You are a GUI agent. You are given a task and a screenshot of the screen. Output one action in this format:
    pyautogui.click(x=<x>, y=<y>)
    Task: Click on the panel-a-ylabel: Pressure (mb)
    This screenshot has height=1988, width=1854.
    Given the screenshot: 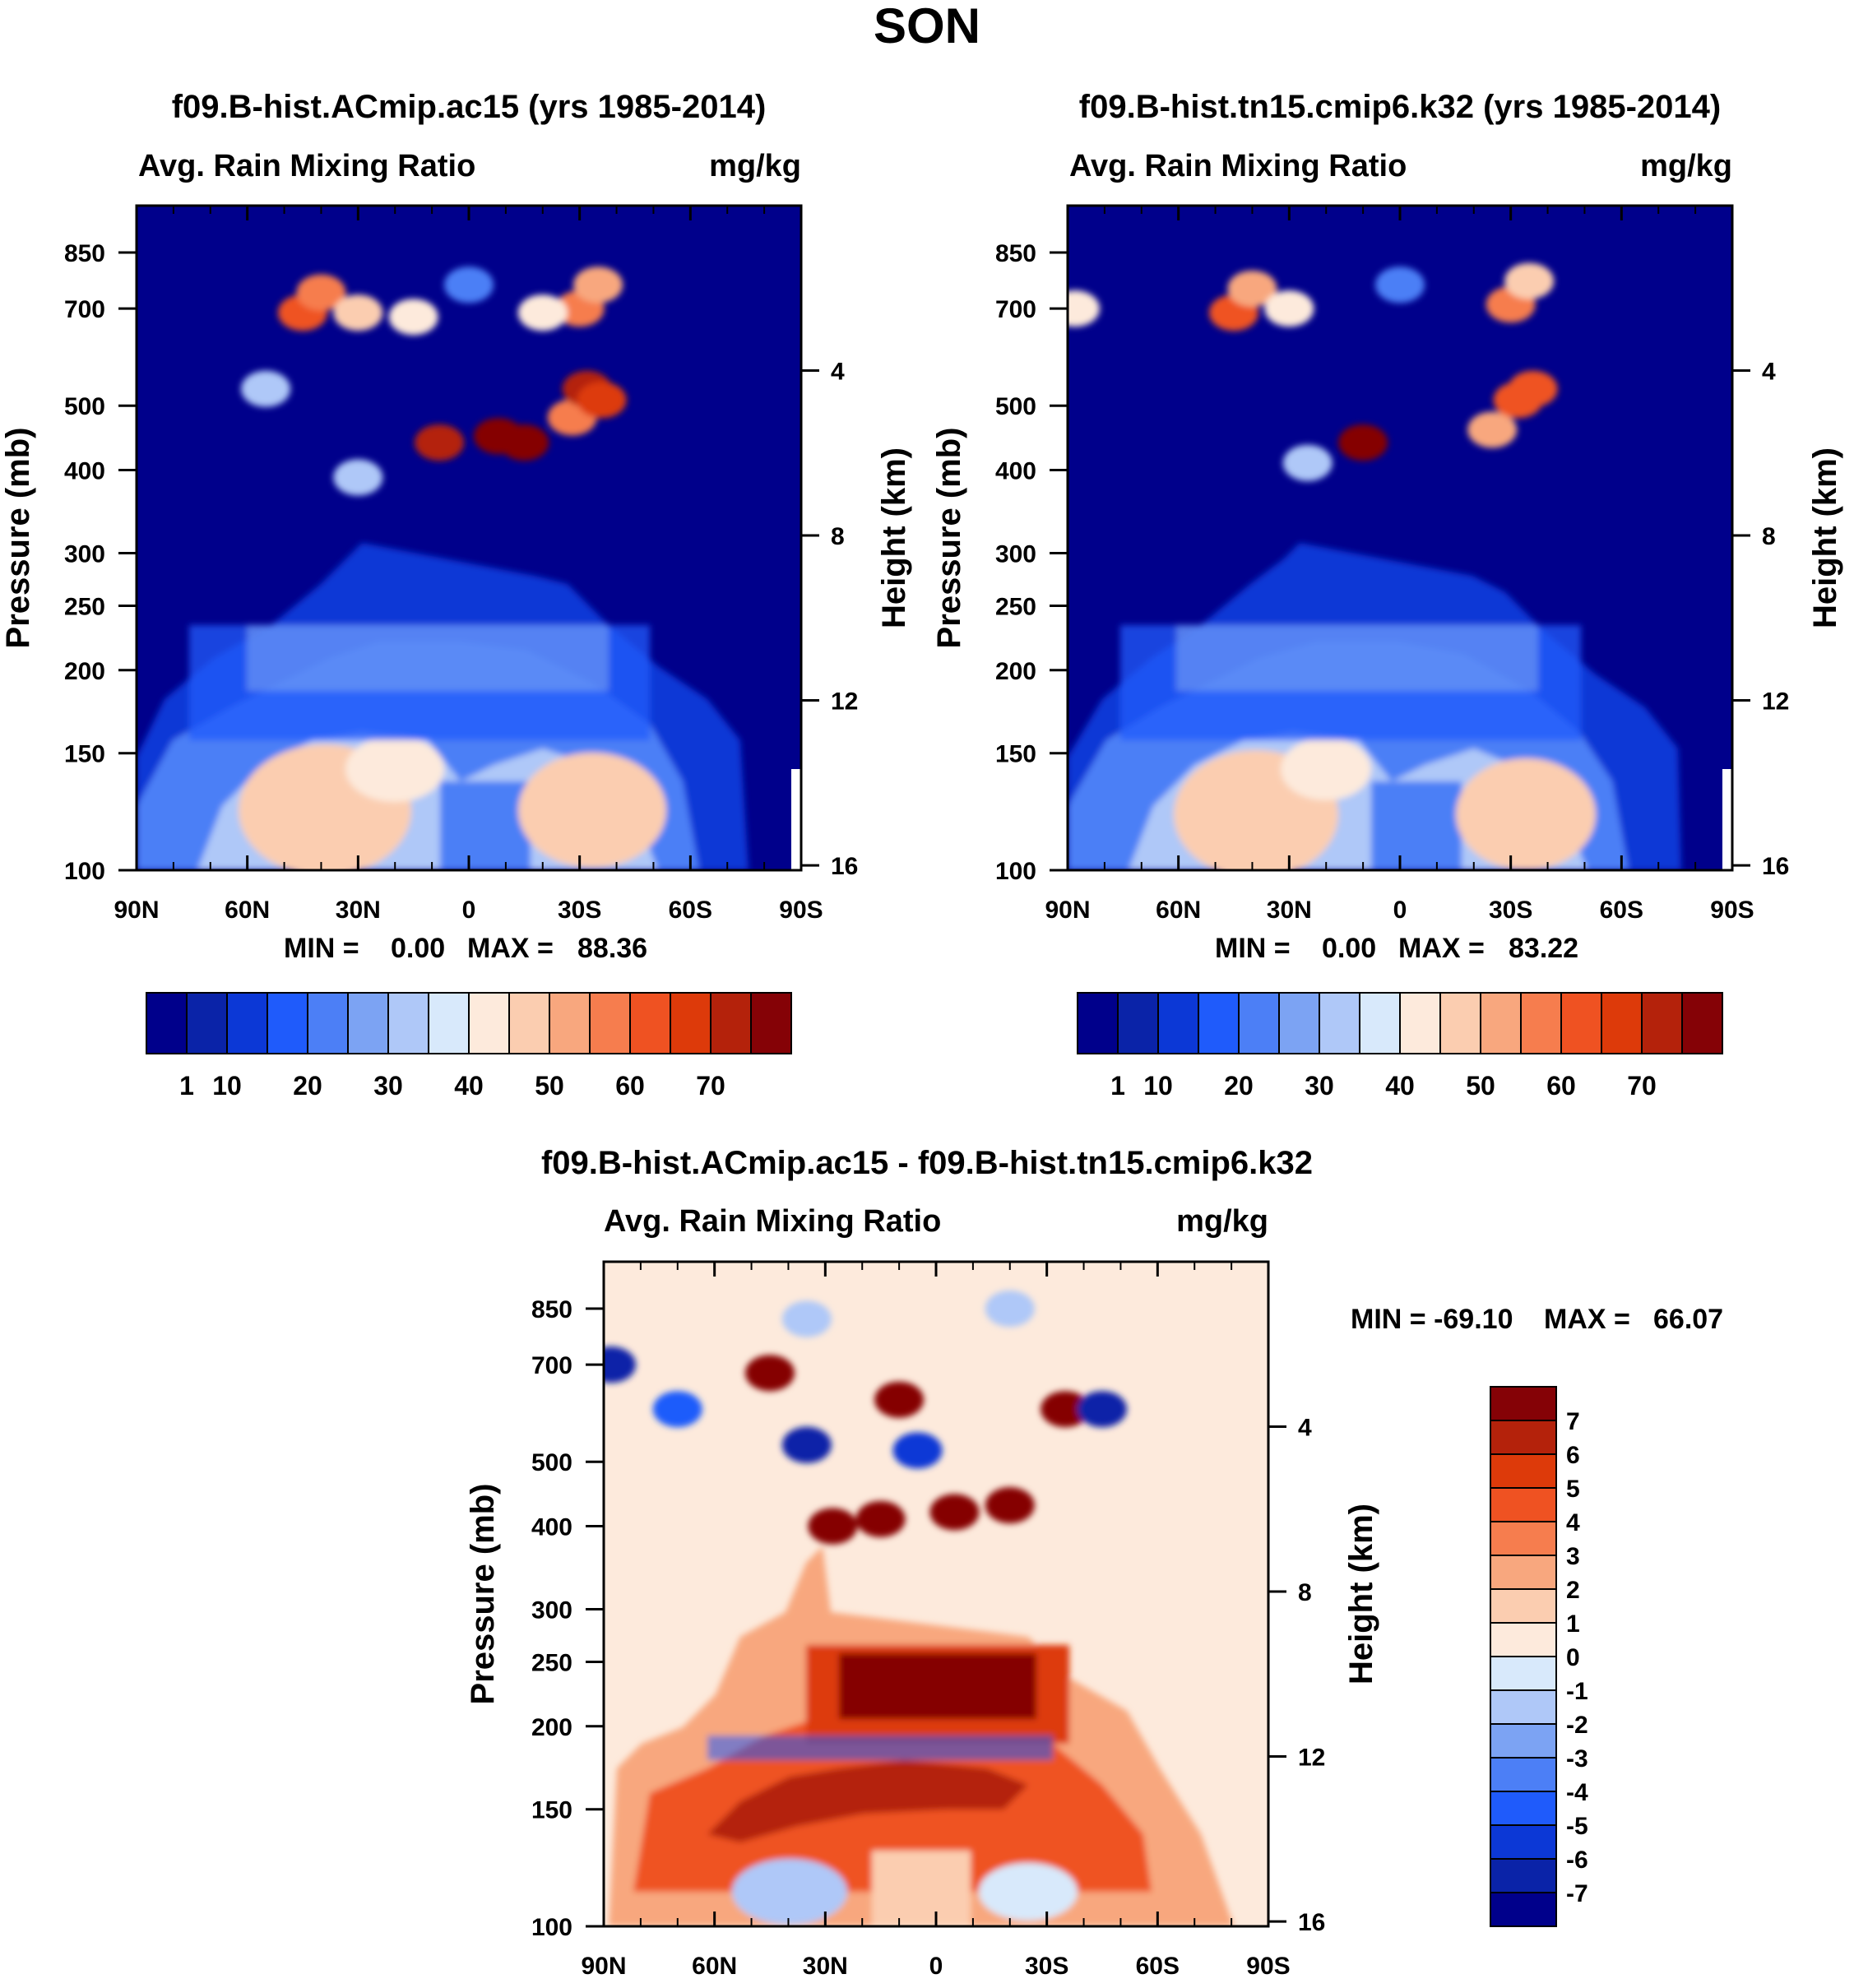 What is the action you would take?
    pyautogui.click(x=18, y=539)
    